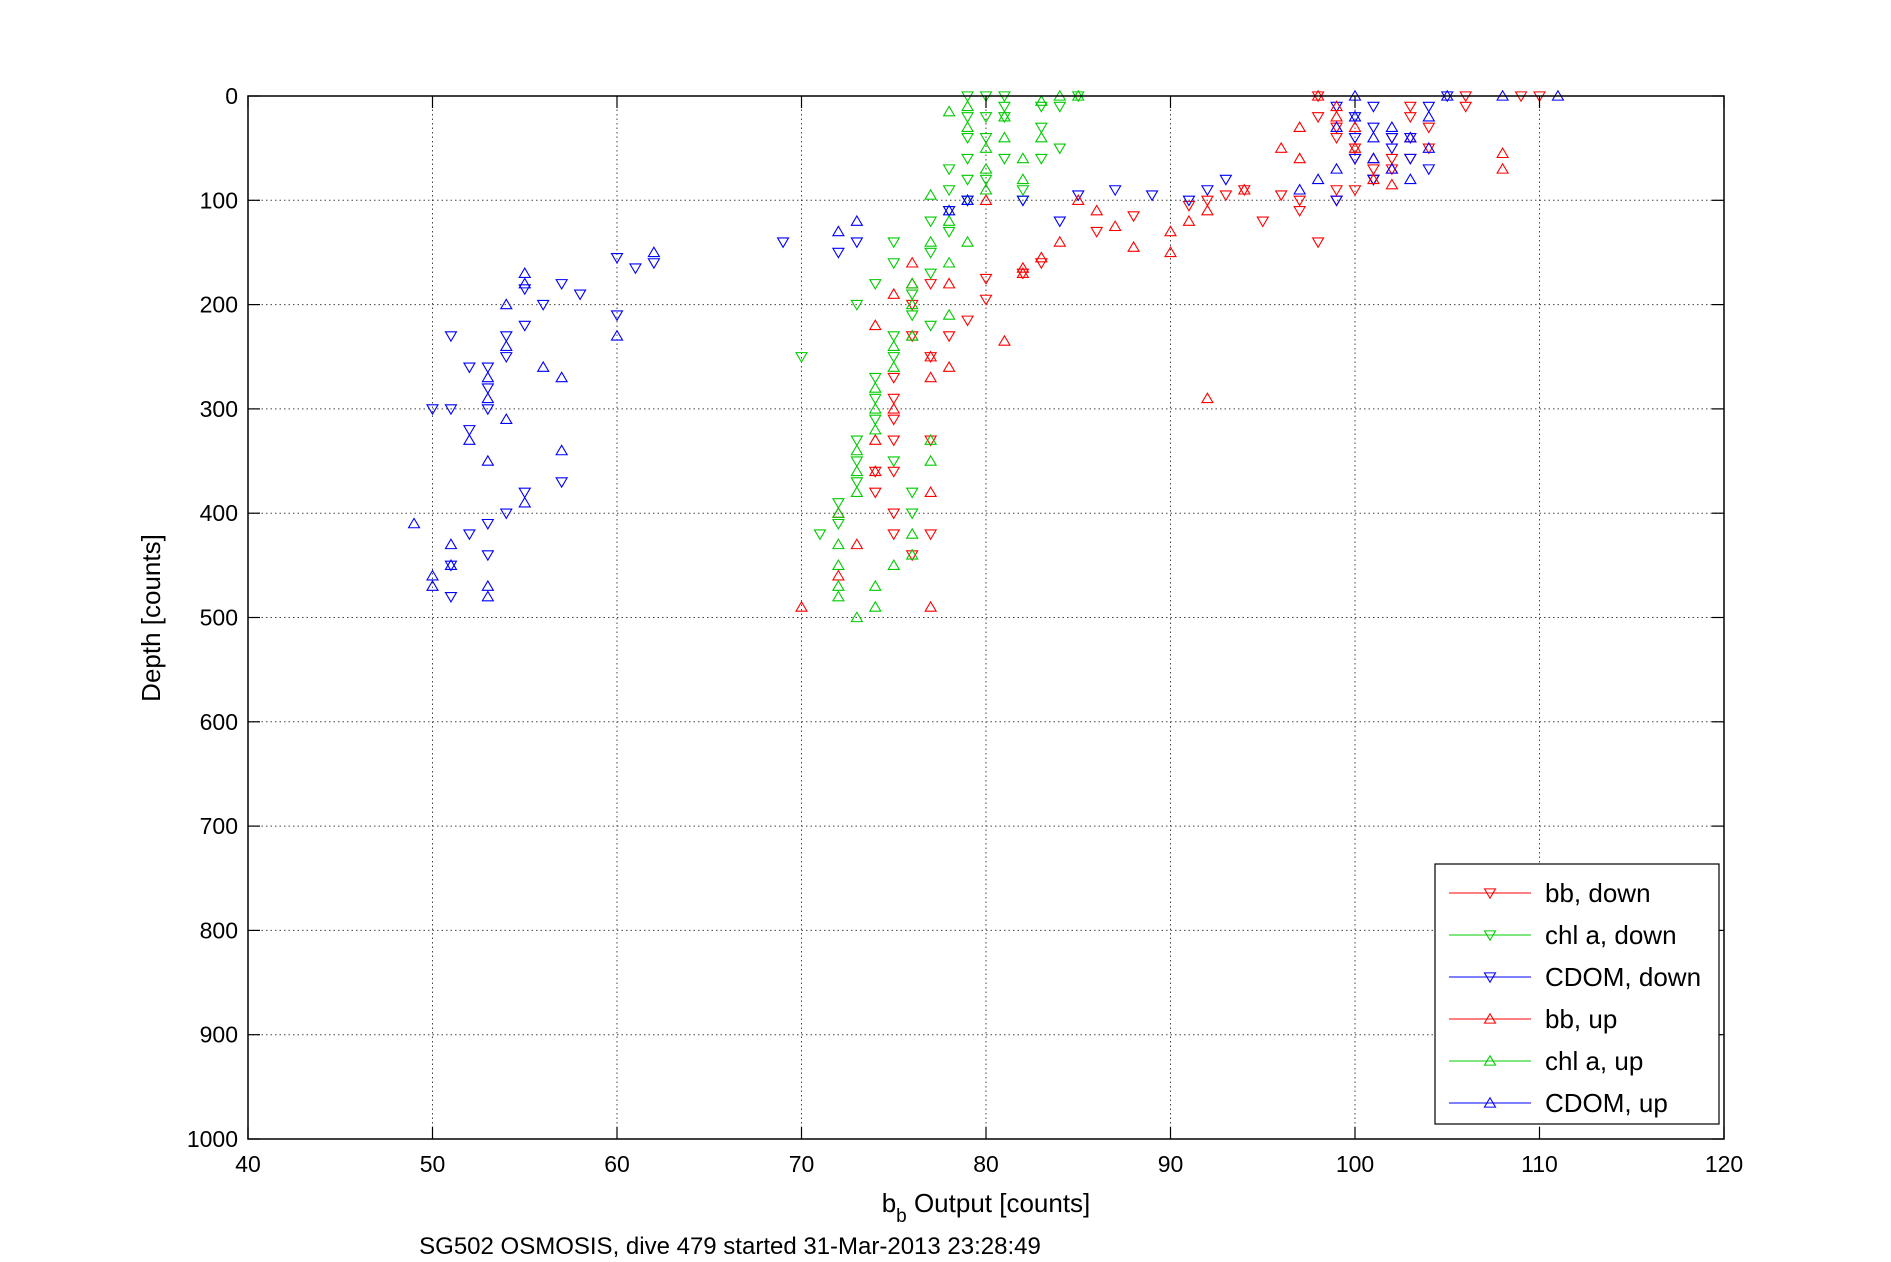 The width and height of the screenshot is (1891, 1262). What do you see at coordinates (1623, 977) in the screenshot?
I see `legend-label: CDOM, down` at bounding box center [1623, 977].